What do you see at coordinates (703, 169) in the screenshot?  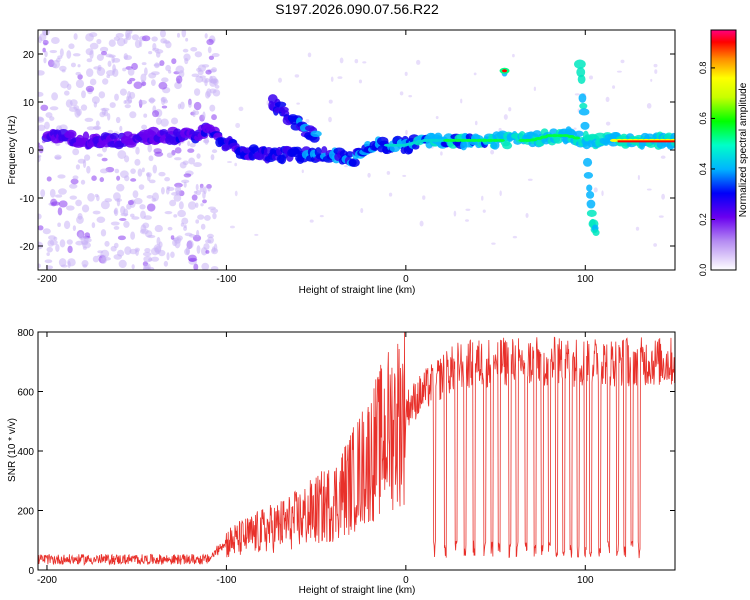 I see `colorbar-tick-label: 0.4` at bounding box center [703, 169].